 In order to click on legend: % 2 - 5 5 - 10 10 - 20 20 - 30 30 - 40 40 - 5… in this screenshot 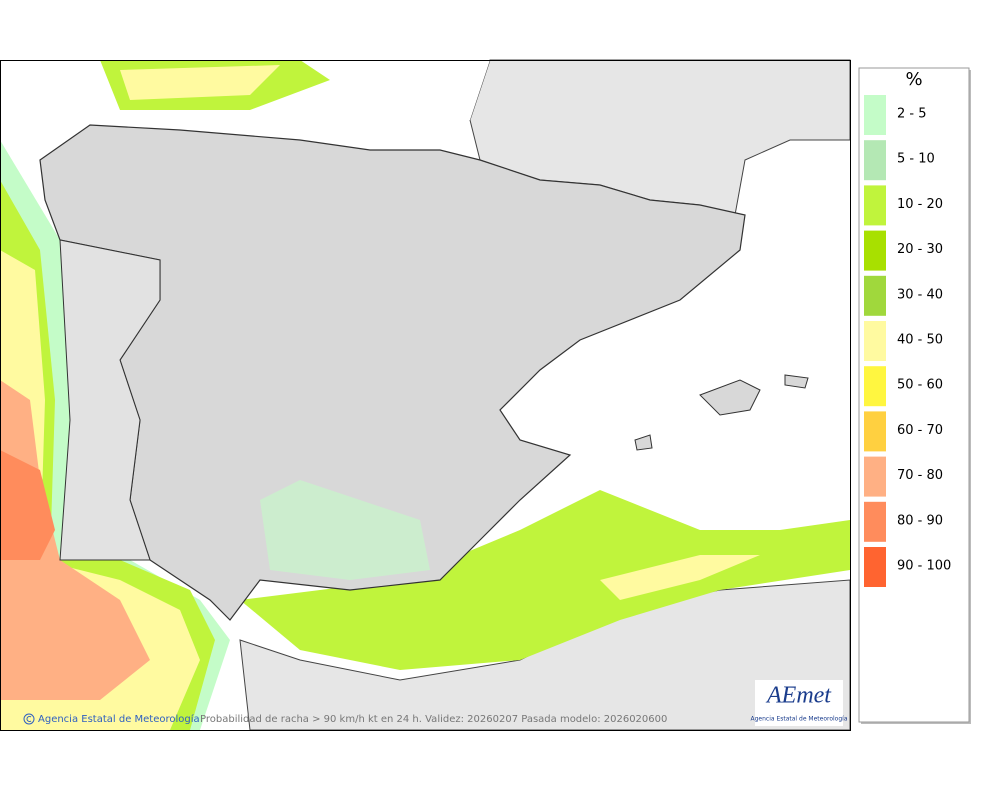, I will do `click(914, 395)`.